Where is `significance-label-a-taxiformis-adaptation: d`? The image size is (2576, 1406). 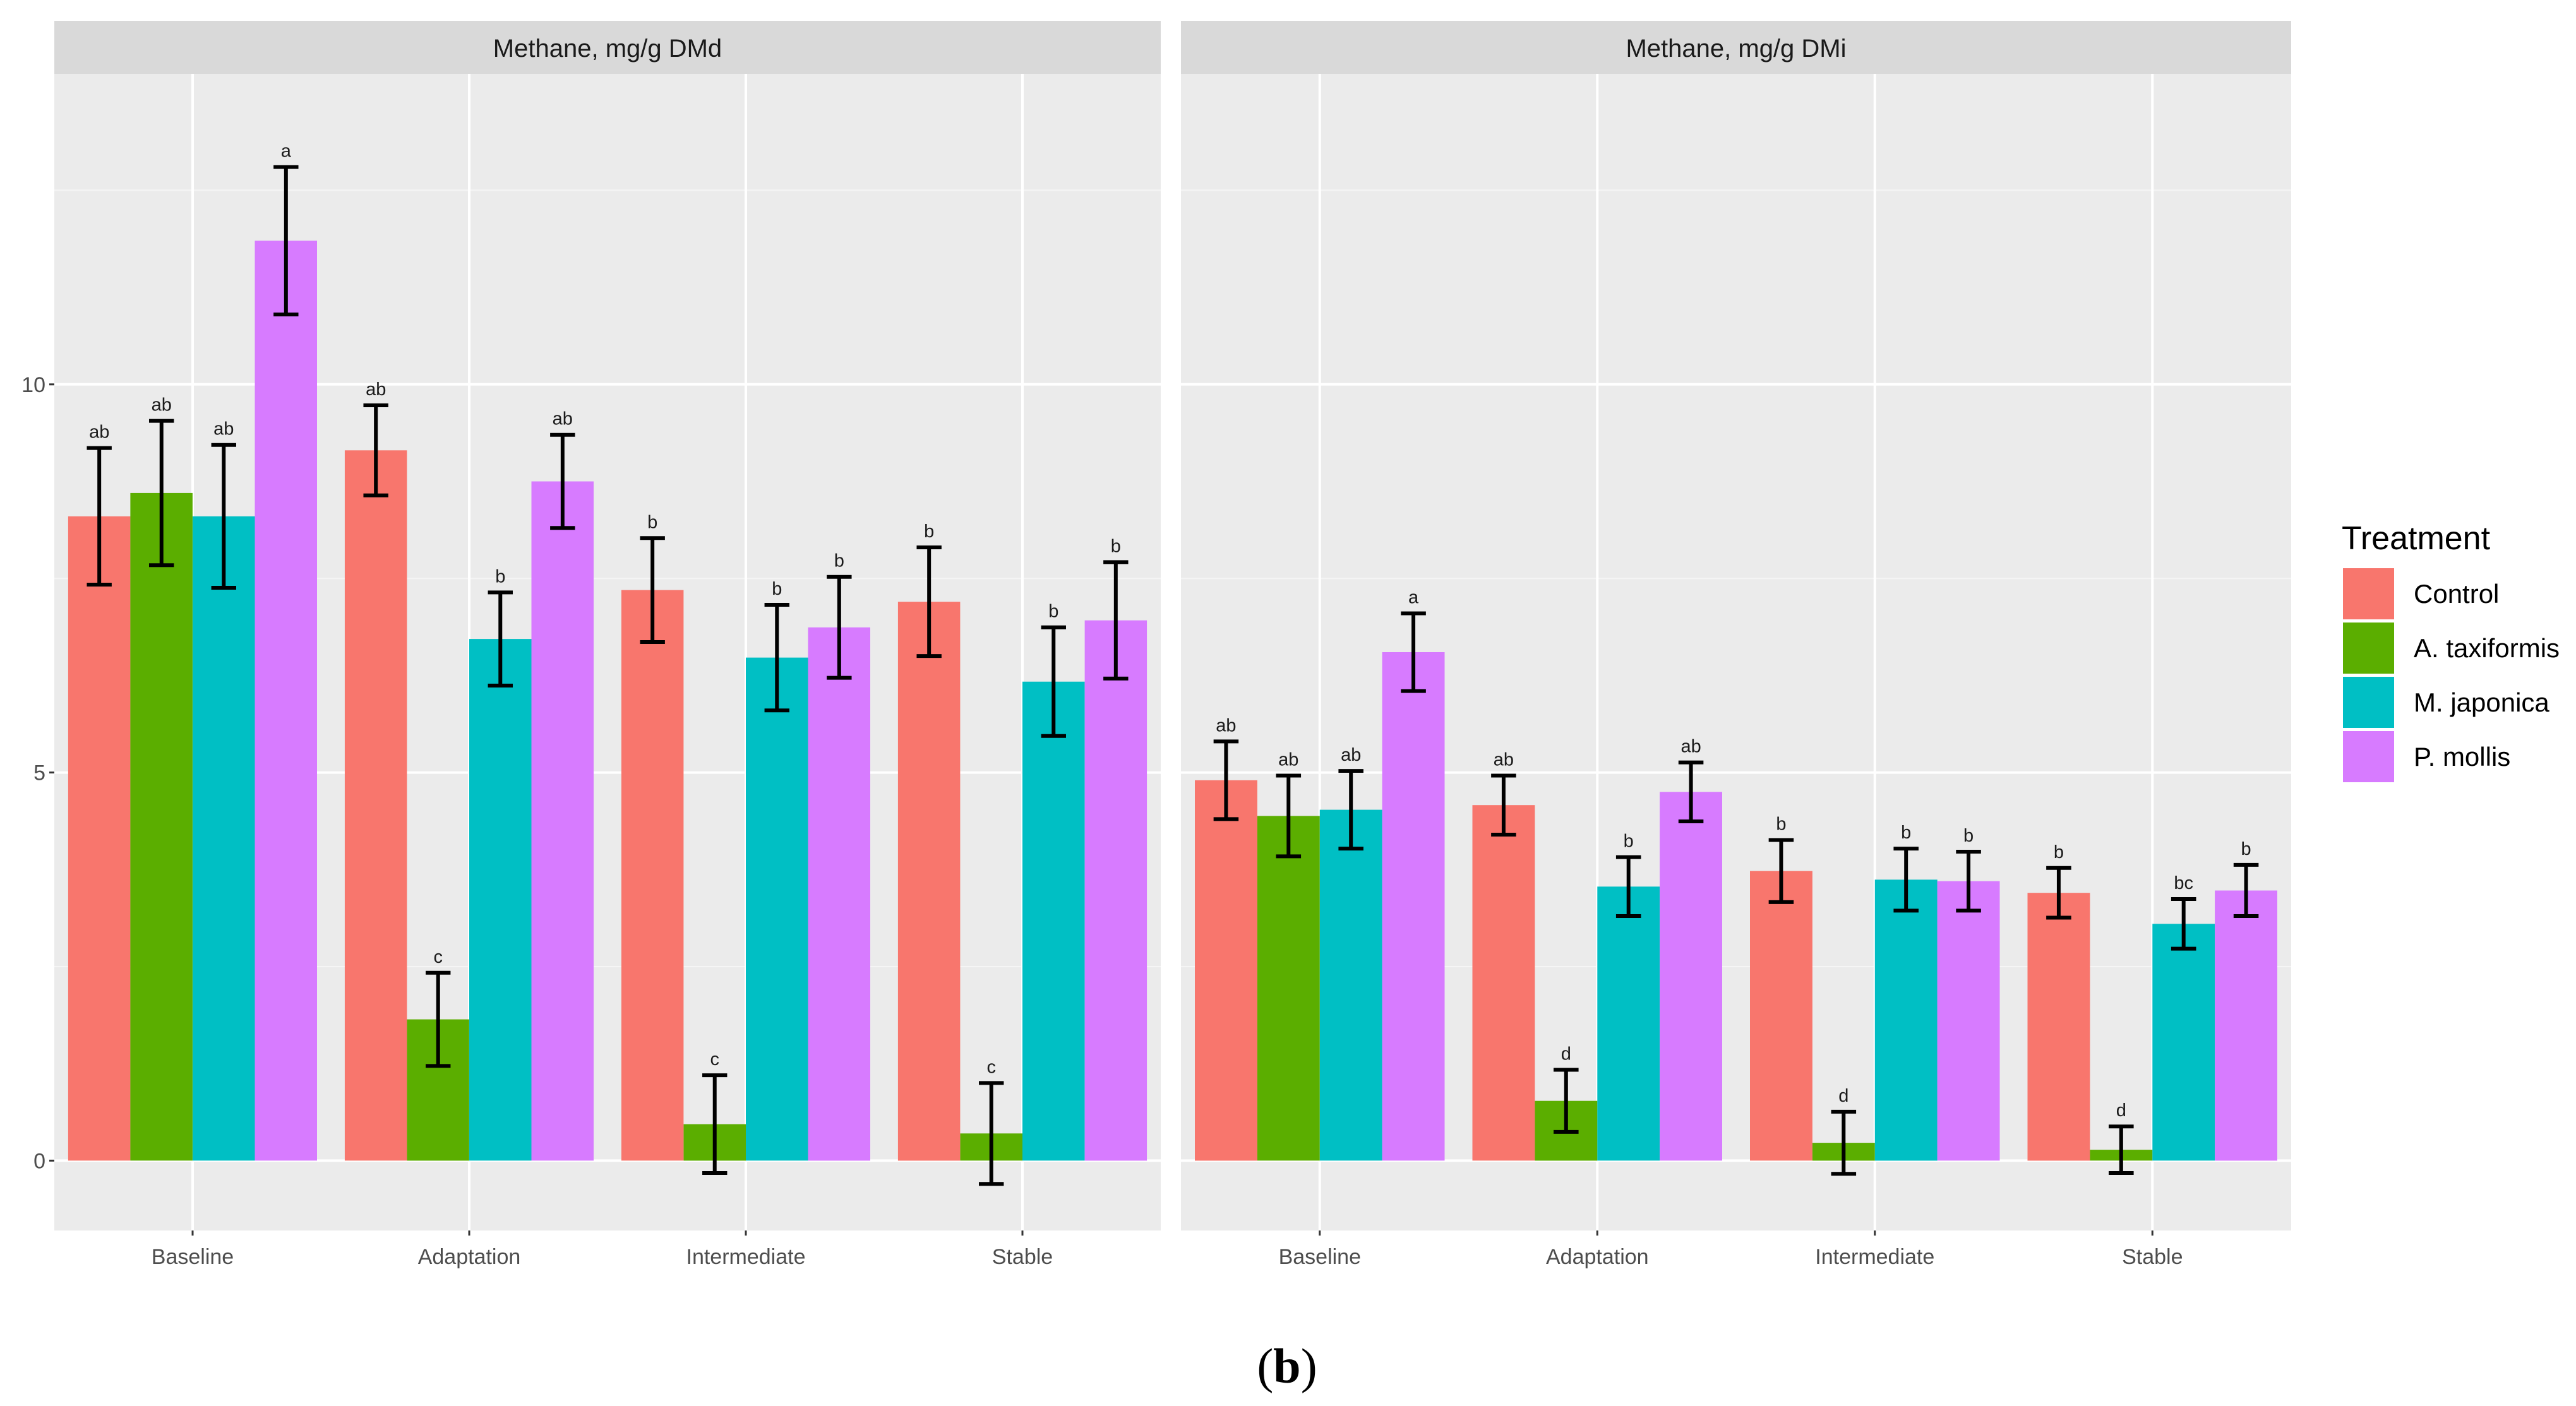 significance-label-a-taxiformis-adaptation: d is located at coordinates (1566, 1054).